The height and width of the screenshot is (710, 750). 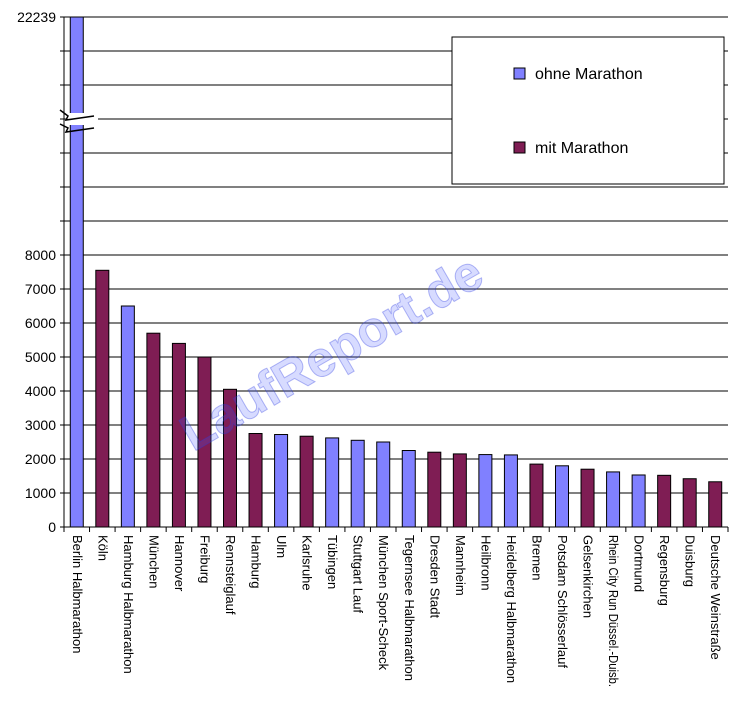 I want to click on x-category-label: München, so click(x=153, y=561).